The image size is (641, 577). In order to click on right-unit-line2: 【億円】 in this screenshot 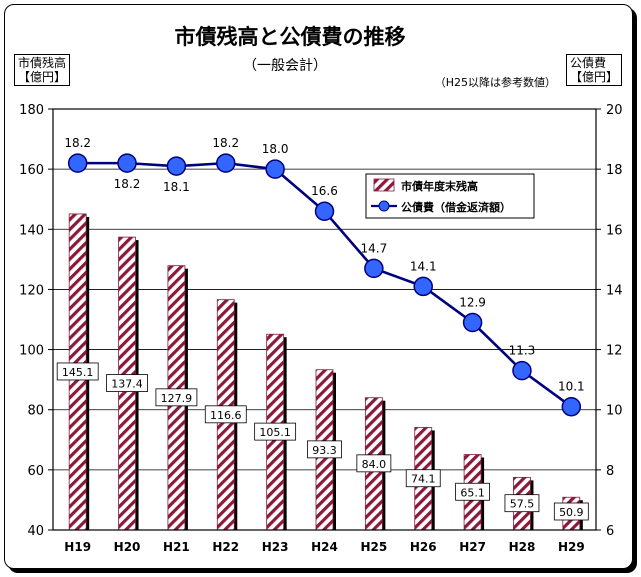, I will do `click(594, 77)`.